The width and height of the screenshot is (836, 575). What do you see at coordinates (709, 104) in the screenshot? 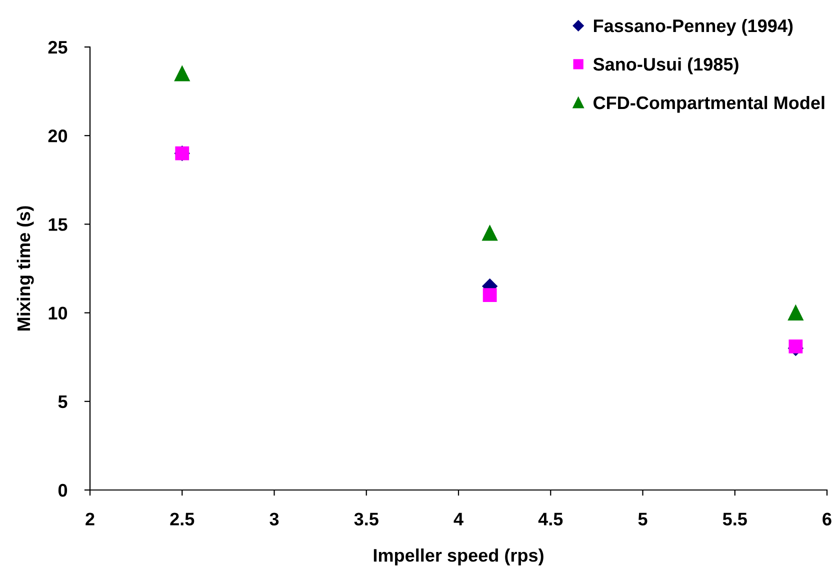
I see `legend-label: CFD-Compartmental Model` at bounding box center [709, 104].